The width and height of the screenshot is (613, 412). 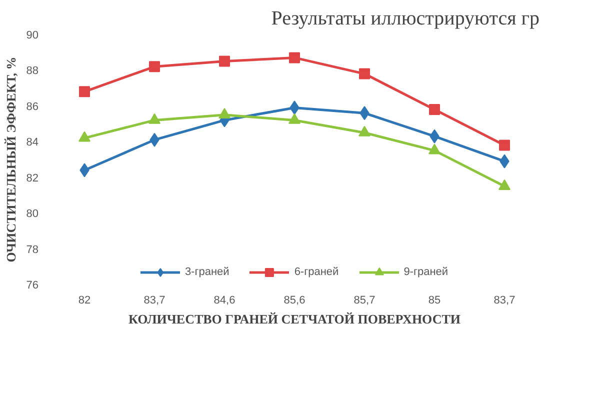 I want to click on x-tick-label: 84,6, so click(x=225, y=300).